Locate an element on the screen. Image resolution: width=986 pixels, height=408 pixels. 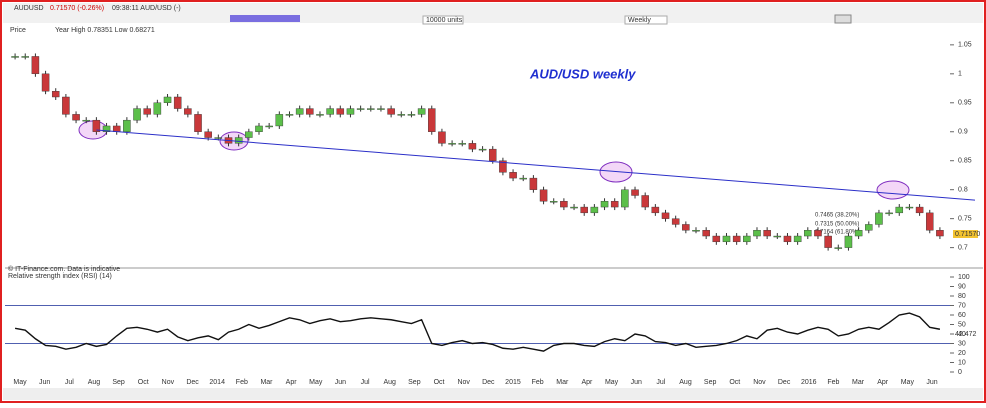
y-tick-label: 70 is located at coordinates (962, 305).